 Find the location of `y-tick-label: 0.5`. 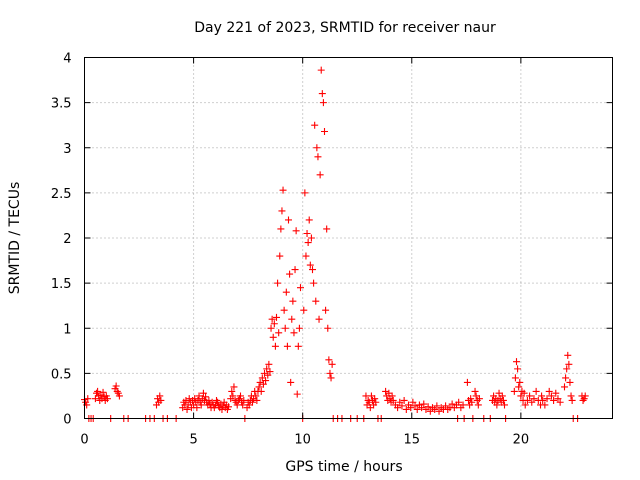

y-tick-label: 0.5 is located at coordinates (61, 374).